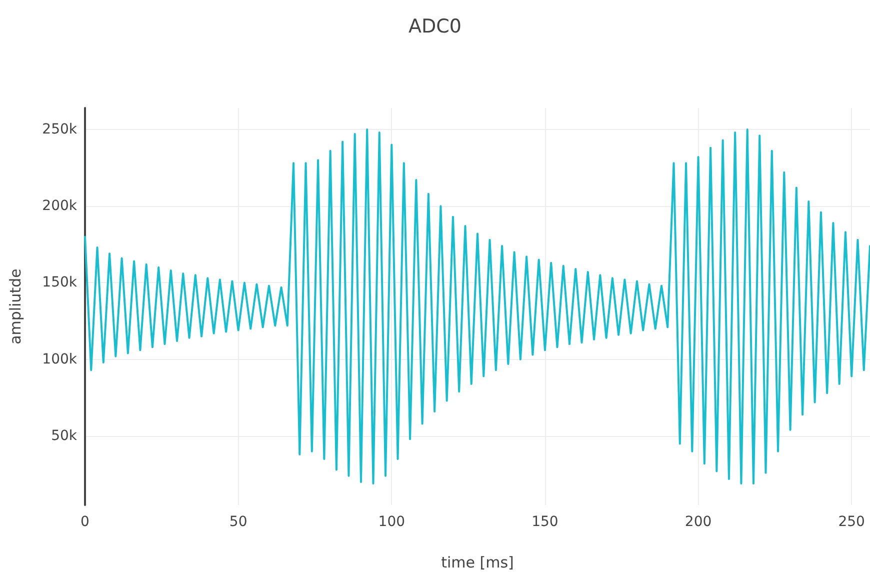 The width and height of the screenshot is (870, 588). Describe the element at coordinates (60, 359) in the screenshot. I see `y-tick-label: 100k` at that location.